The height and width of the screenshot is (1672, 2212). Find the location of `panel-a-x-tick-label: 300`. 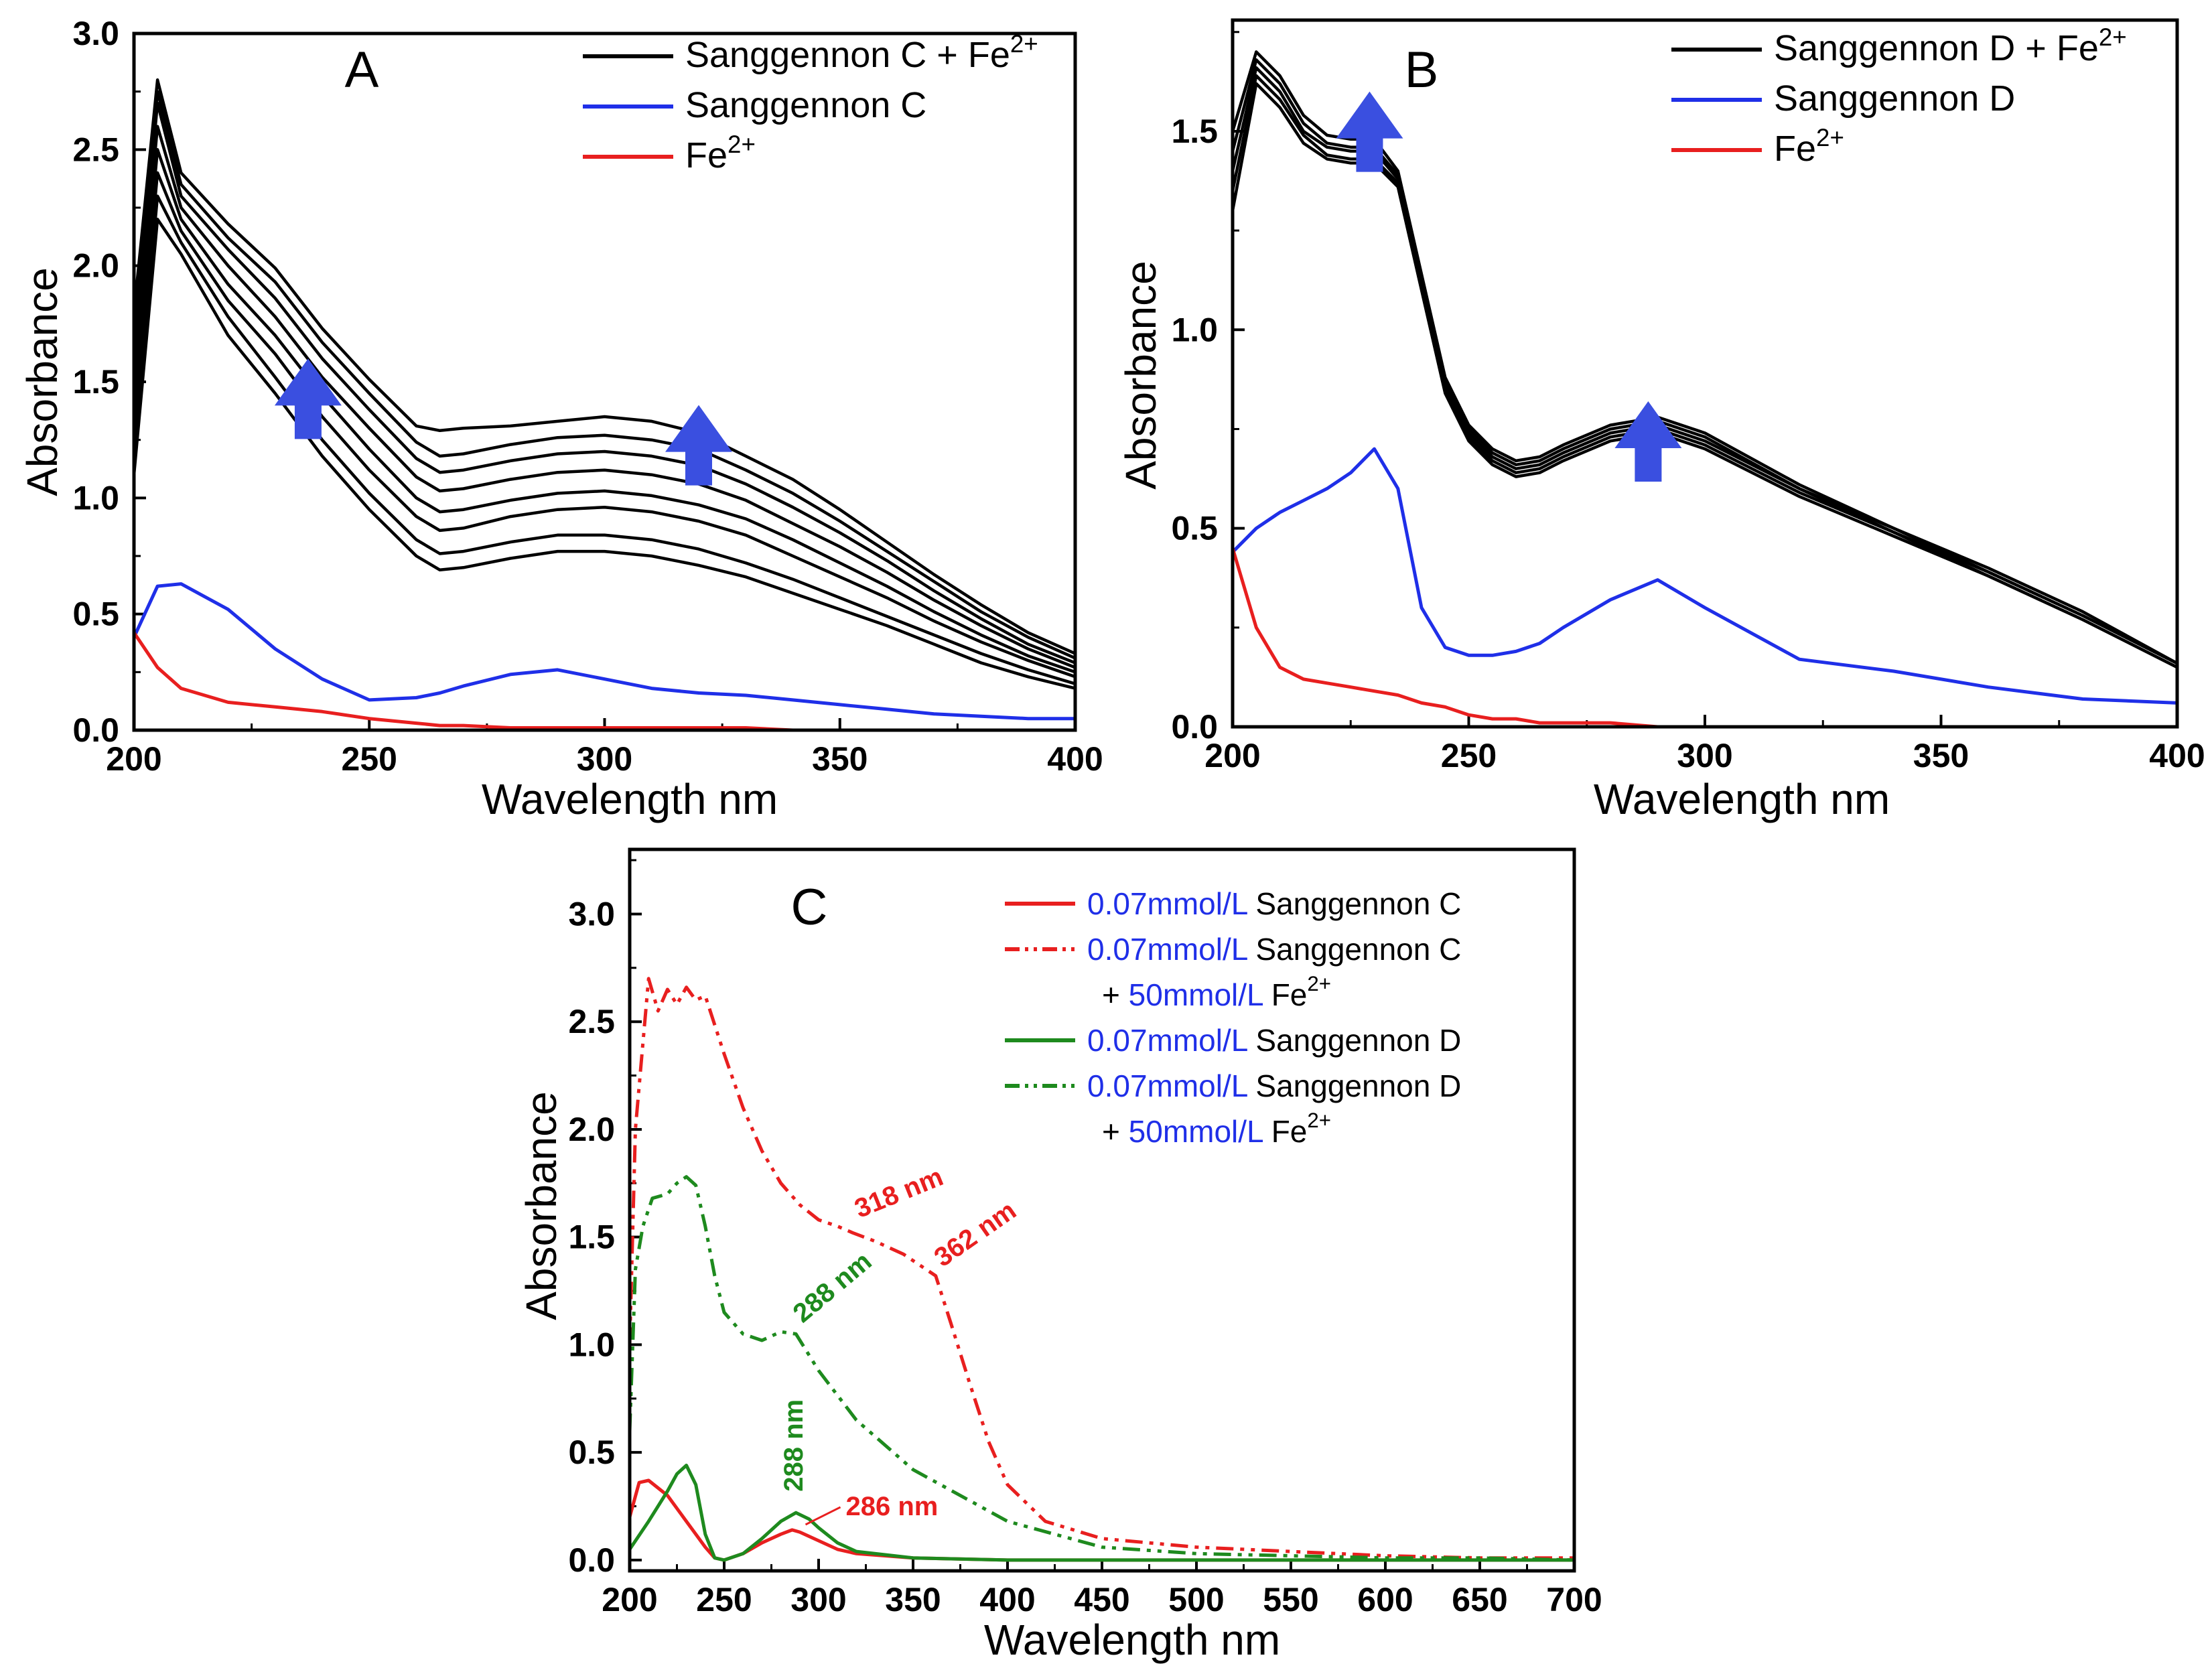

panel-a-x-tick-label: 300 is located at coordinates (604, 759).